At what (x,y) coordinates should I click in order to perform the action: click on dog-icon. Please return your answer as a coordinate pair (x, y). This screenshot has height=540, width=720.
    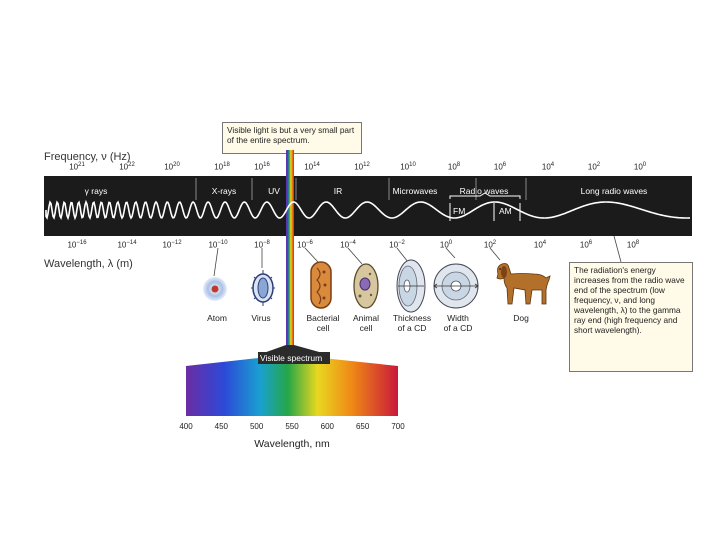
    Looking at the image, I should click on (523, 284).